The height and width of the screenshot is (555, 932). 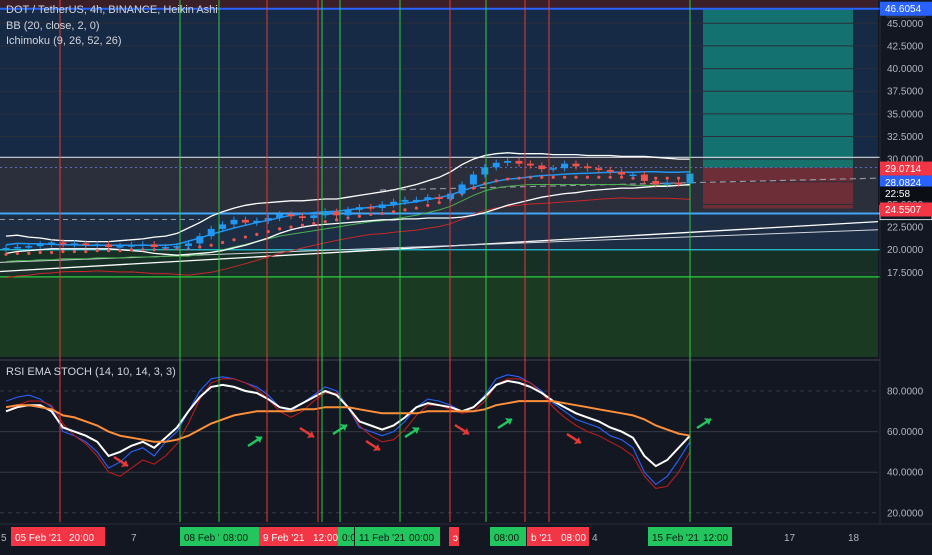 I want to click on time-marker-label: 9 Feb '21, so click(x=284, y=538).